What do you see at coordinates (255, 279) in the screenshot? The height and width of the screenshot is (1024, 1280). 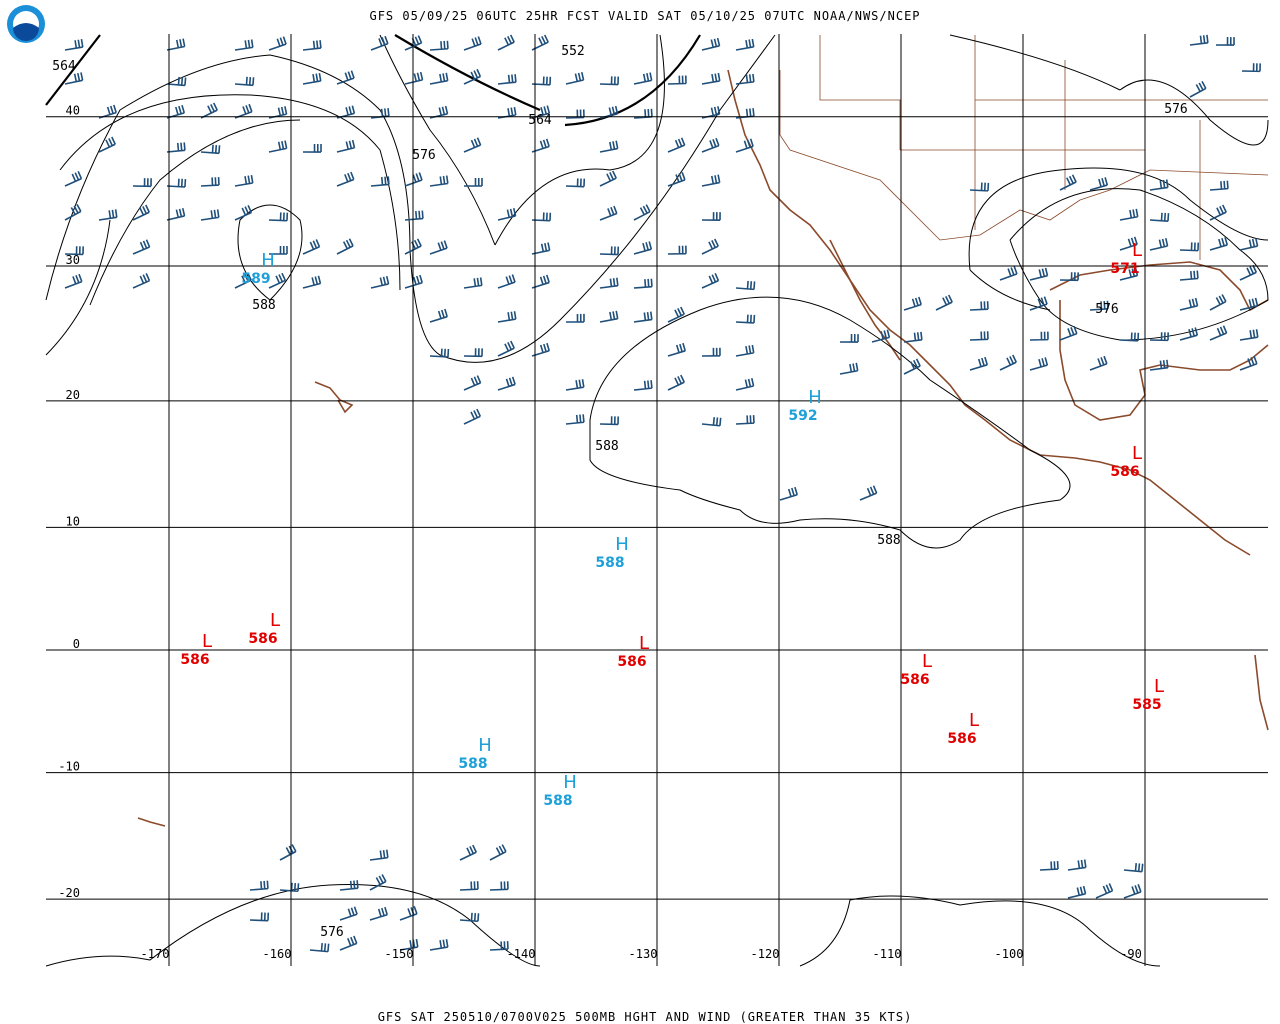 I see `system-value: 589` at bounding box center [255, 279].